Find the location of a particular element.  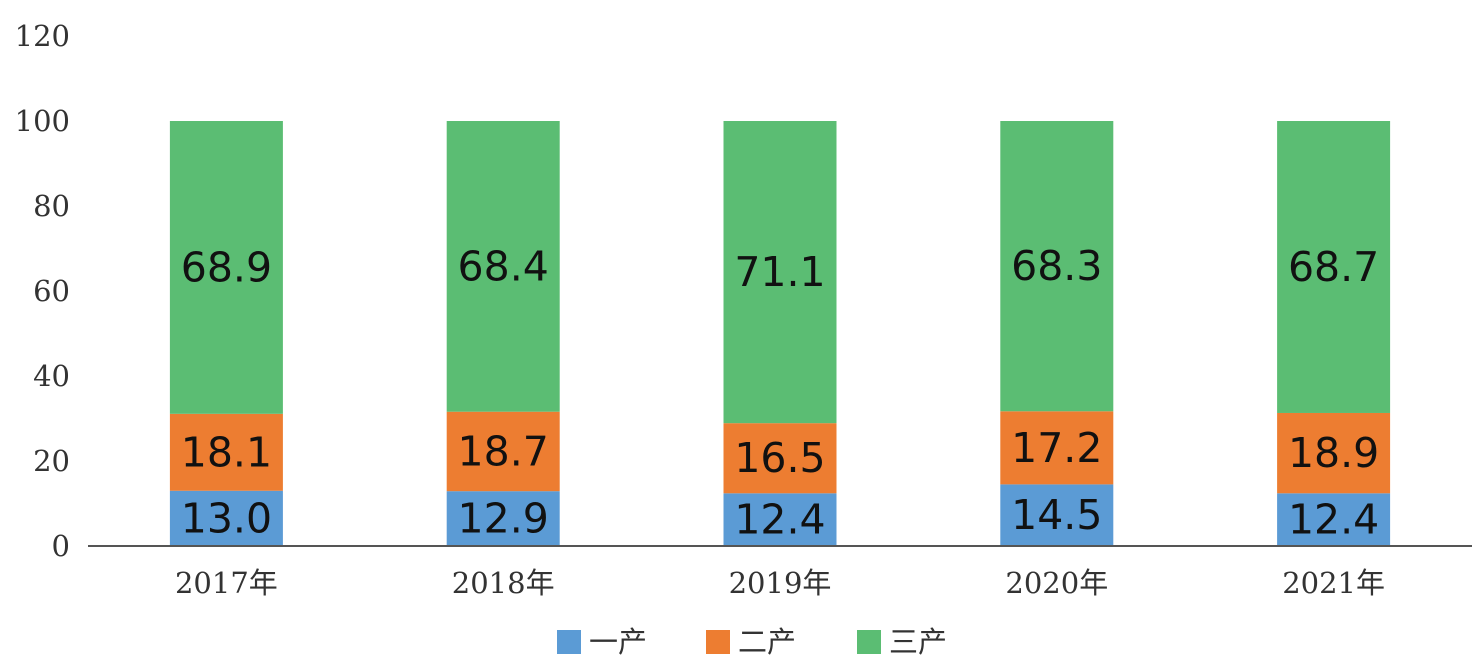

data-label: 68.3 is located at coordinates (1056, 266).